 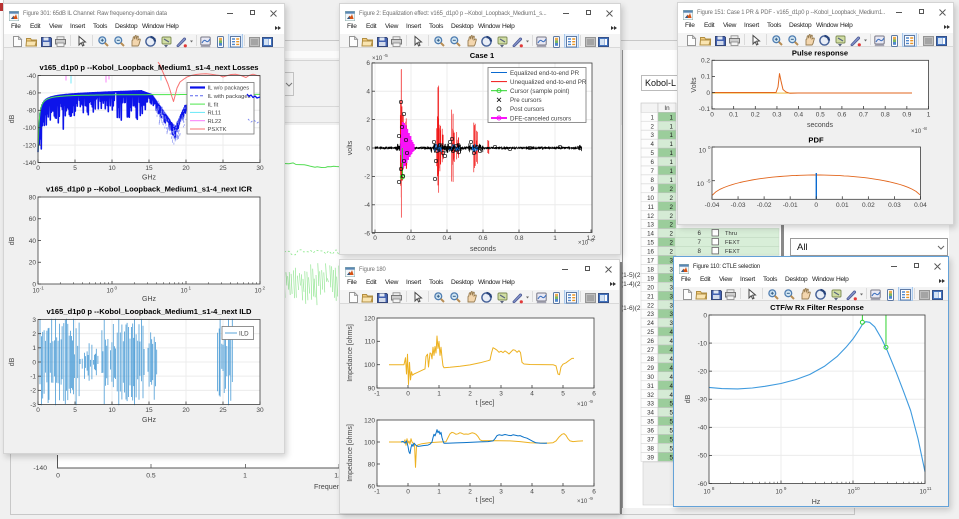 I want to click on svg-text: -2, so click(x=367, y=177).